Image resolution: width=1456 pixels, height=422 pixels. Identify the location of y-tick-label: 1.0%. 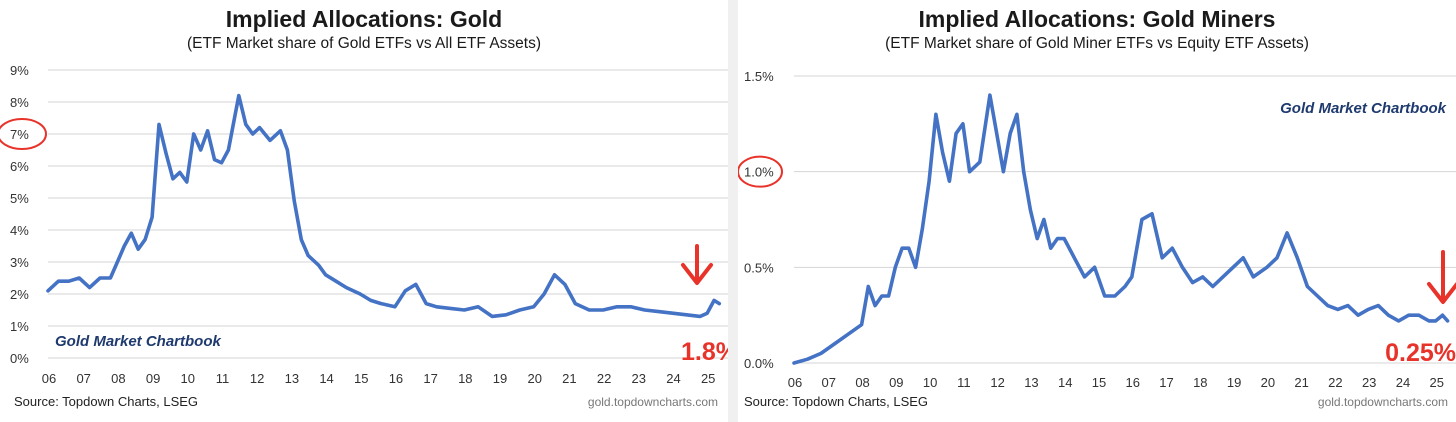
(759, 172).